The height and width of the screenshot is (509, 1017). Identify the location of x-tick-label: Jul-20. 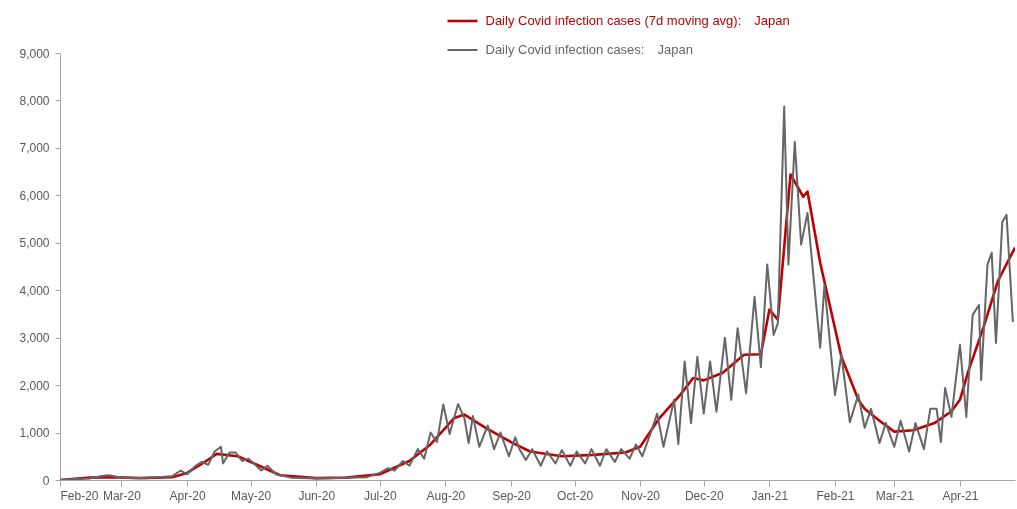
(380, 495).